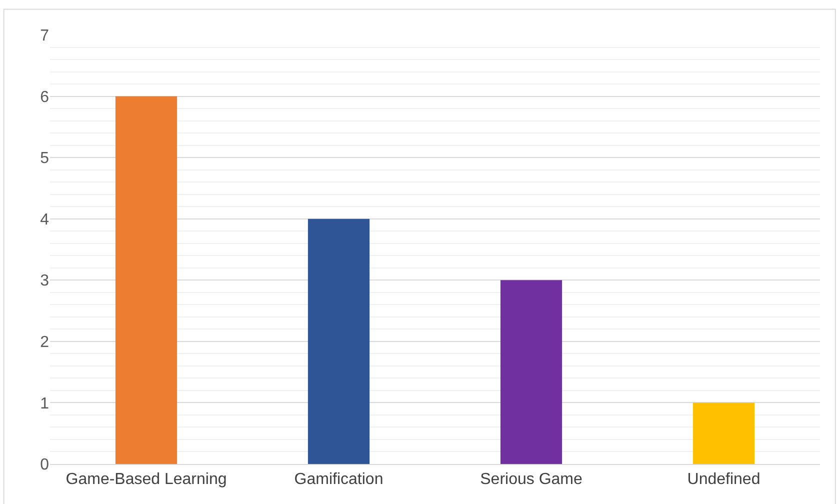  What do you see at coordinates (45, 219) in the screenshot?
I see `y-tick-label: 4` at bounding box center [45, 219].